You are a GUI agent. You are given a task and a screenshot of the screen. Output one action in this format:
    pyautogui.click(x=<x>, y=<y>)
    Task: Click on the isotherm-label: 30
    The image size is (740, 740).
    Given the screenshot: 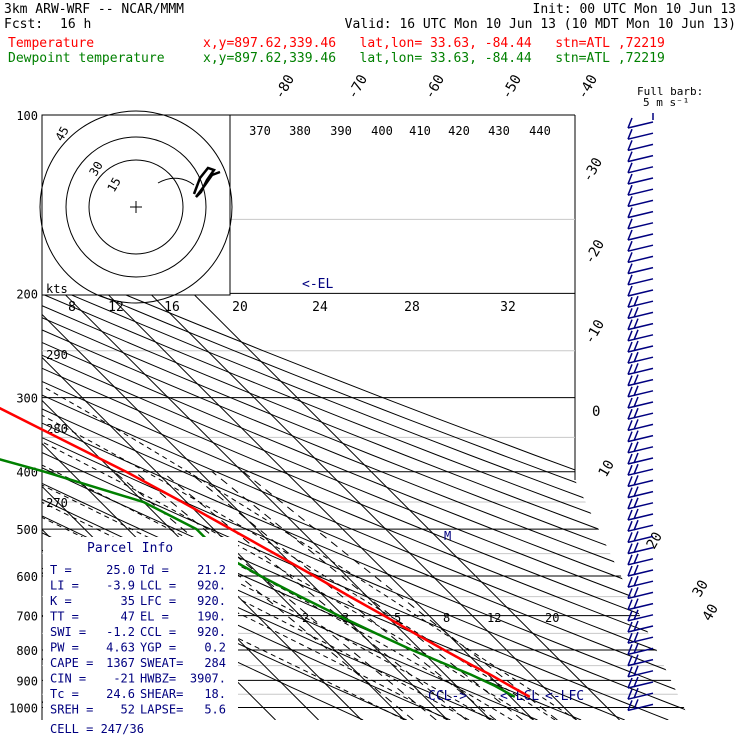 What is the action you would take?
    pyautogui.click(x=701, y=588)
    